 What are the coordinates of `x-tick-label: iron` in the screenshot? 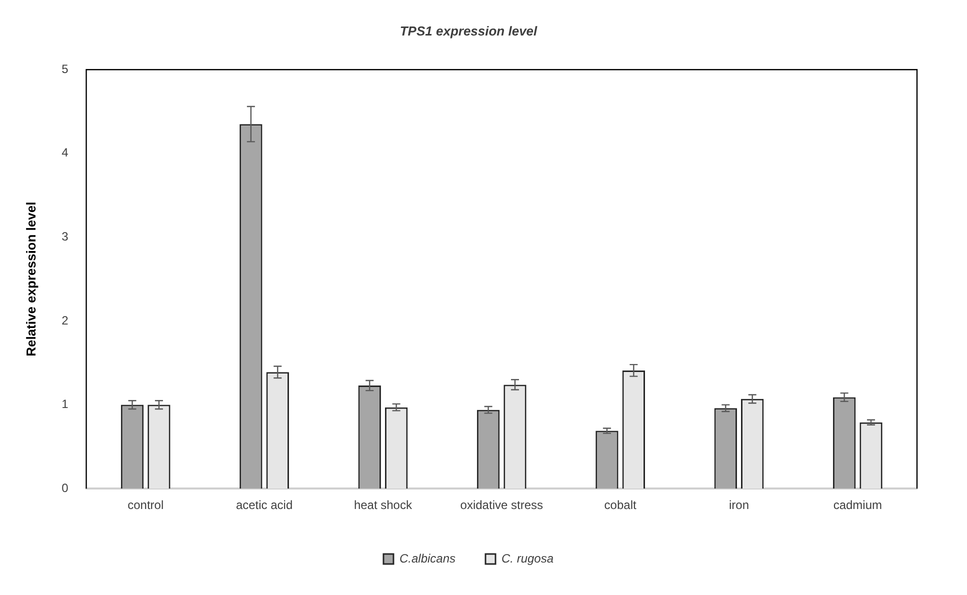 It's located at (738, 505).